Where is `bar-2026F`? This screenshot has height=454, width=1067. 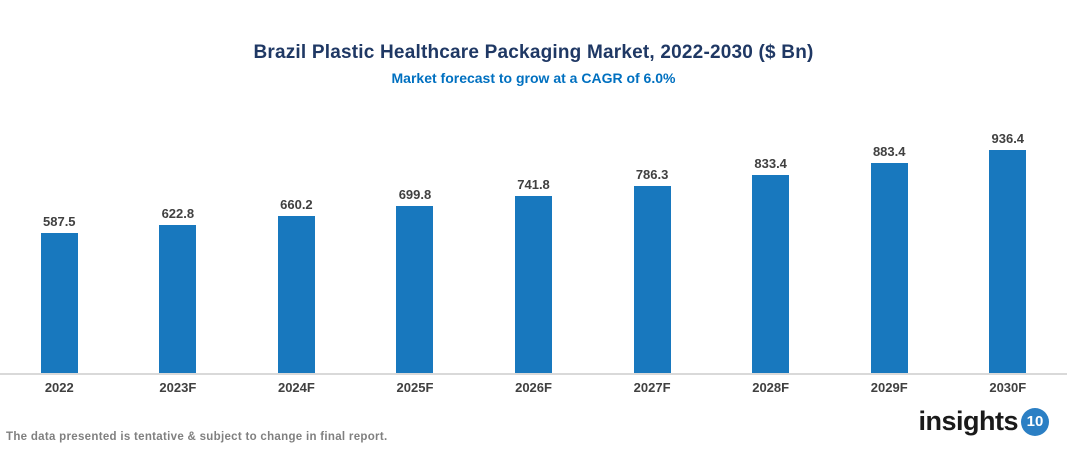 bar-2026F is located at coordinates (534, 284).